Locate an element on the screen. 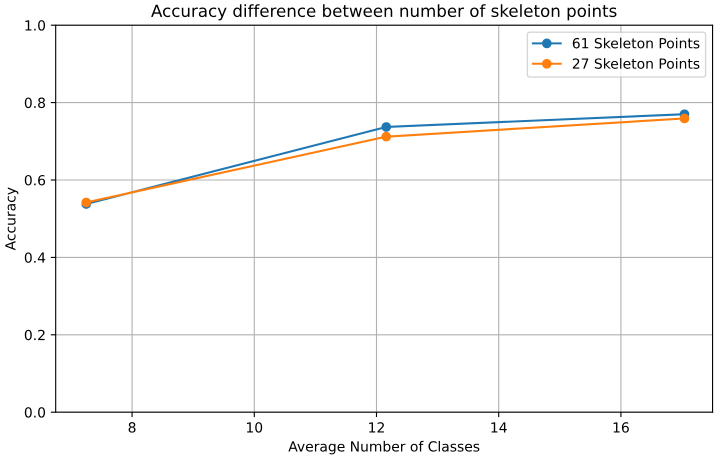 This screenshot has height=458, width=714. x-tick-label: 12 is located at coordinates (376, 427).